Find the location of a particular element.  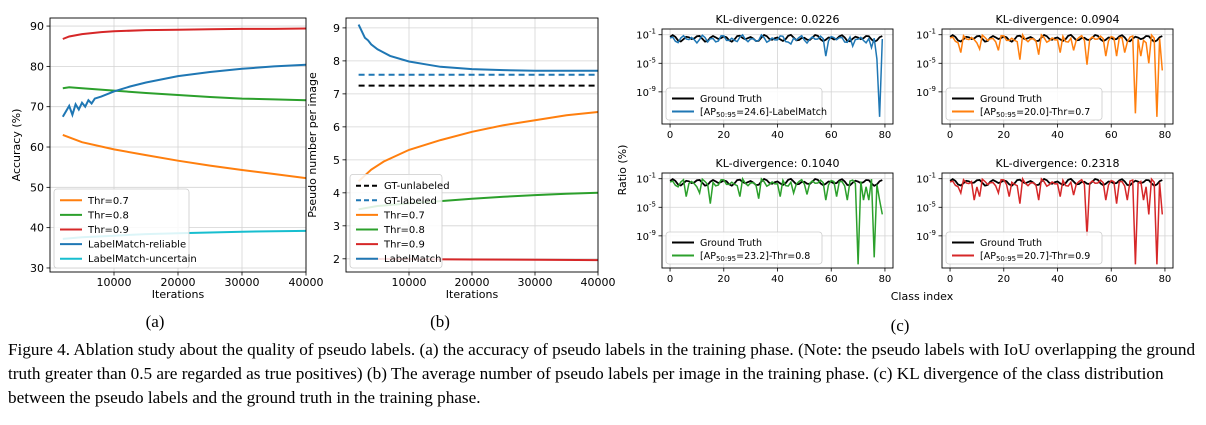

y-tick-label: 9 is located at coordinates (336, 28).